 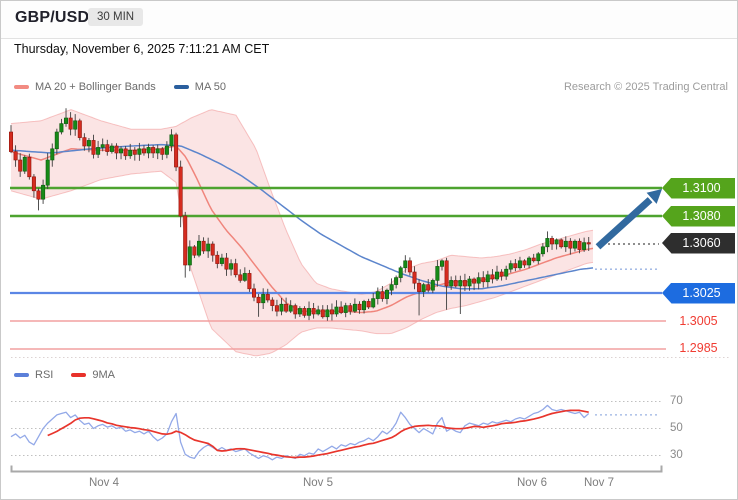 What do you see at coordinates (79, 375) in the screenshot?
I see `rsi-9ma-legend-swatch` at bounding box center [79, 375].